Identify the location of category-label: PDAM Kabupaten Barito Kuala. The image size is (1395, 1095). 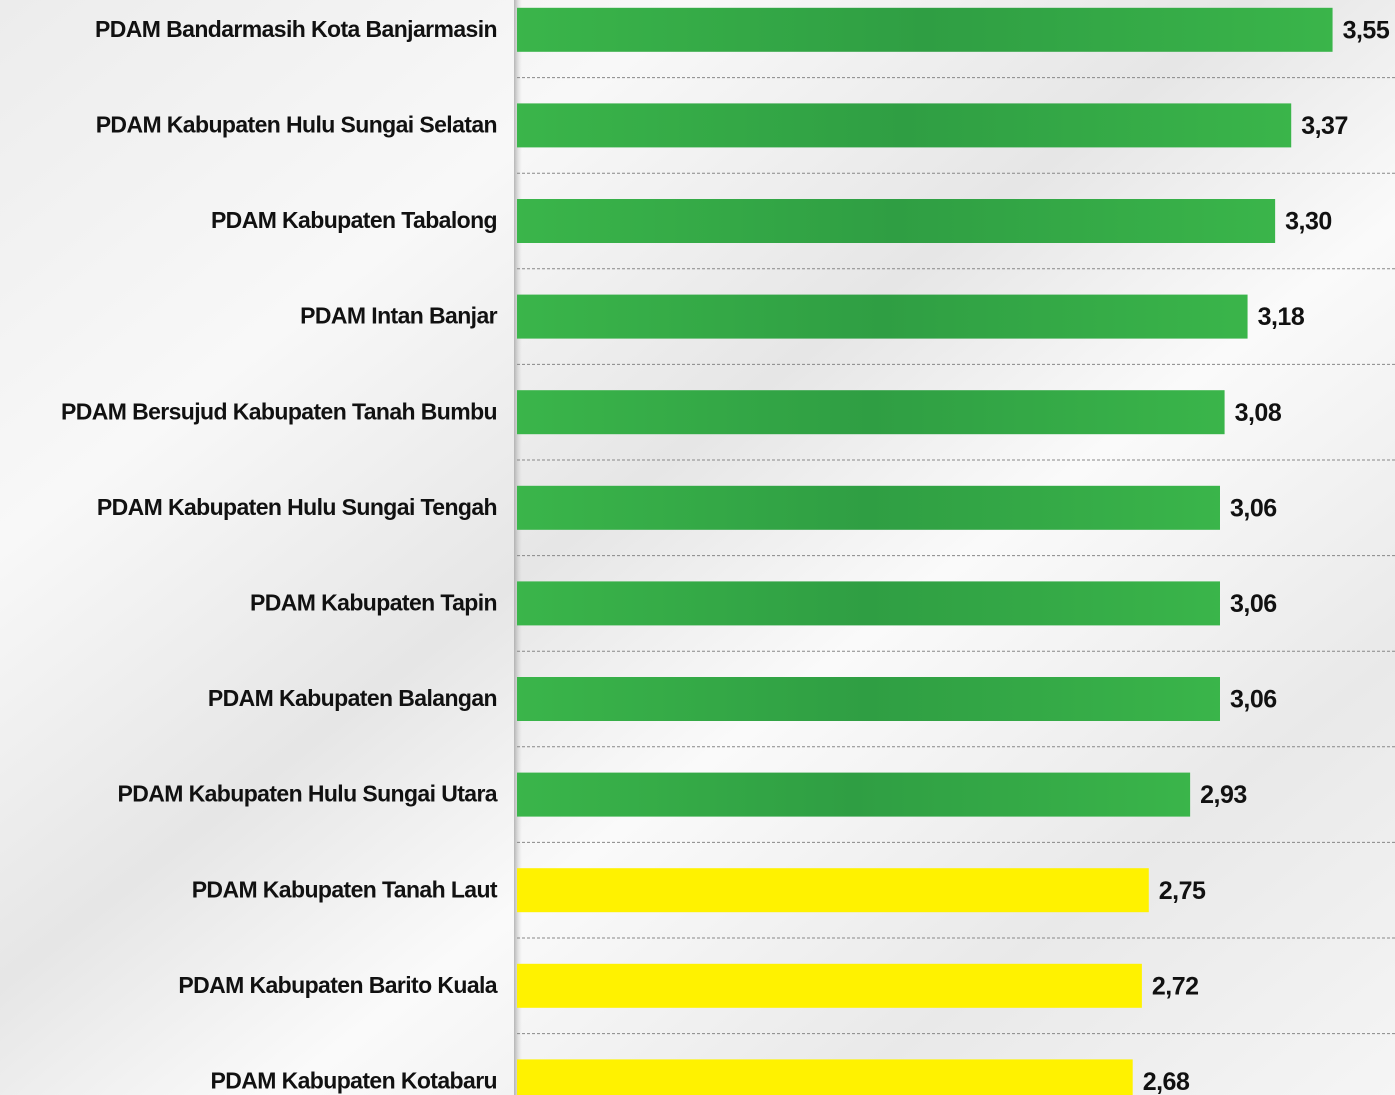
(337, 985).